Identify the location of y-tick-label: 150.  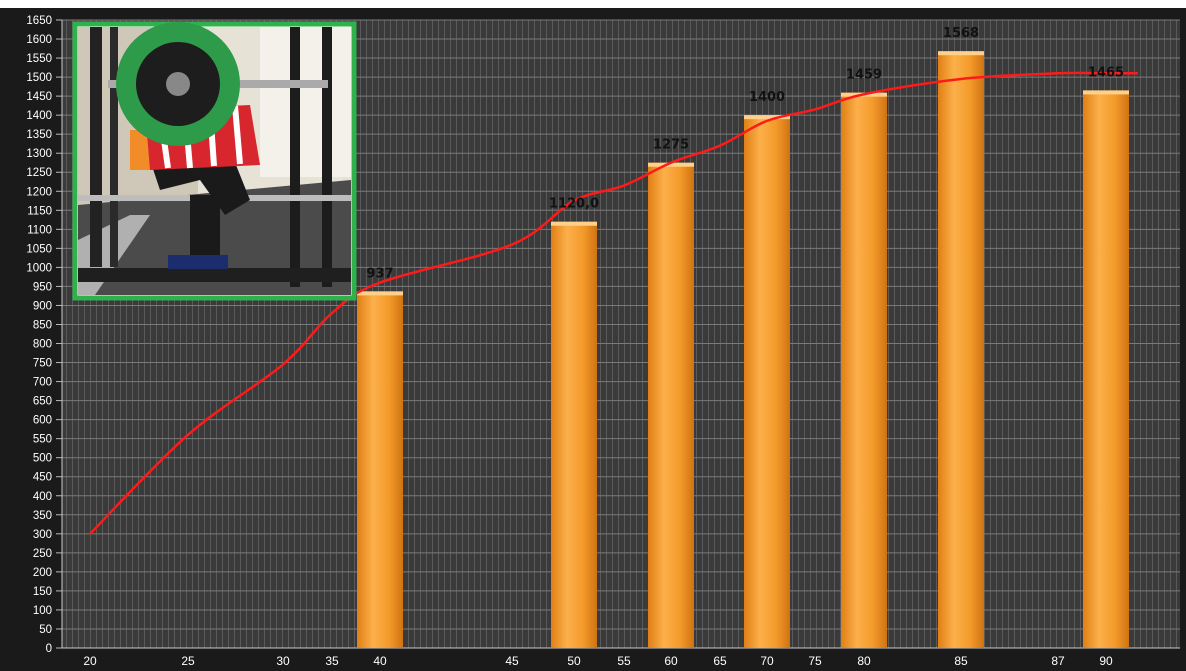
(42, 592).